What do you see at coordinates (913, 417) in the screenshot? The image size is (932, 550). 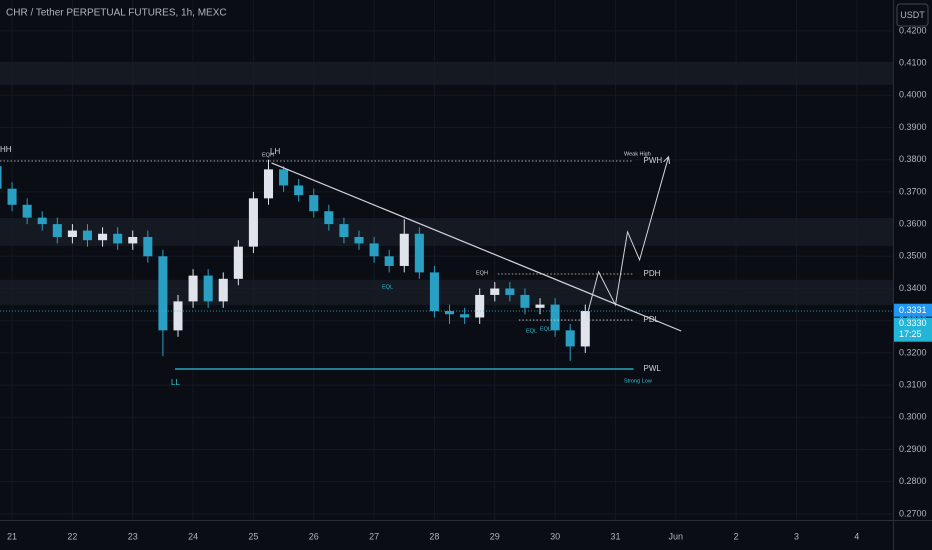 I see `y-tick-label: 0.3000` at bounding box center [913, 417].